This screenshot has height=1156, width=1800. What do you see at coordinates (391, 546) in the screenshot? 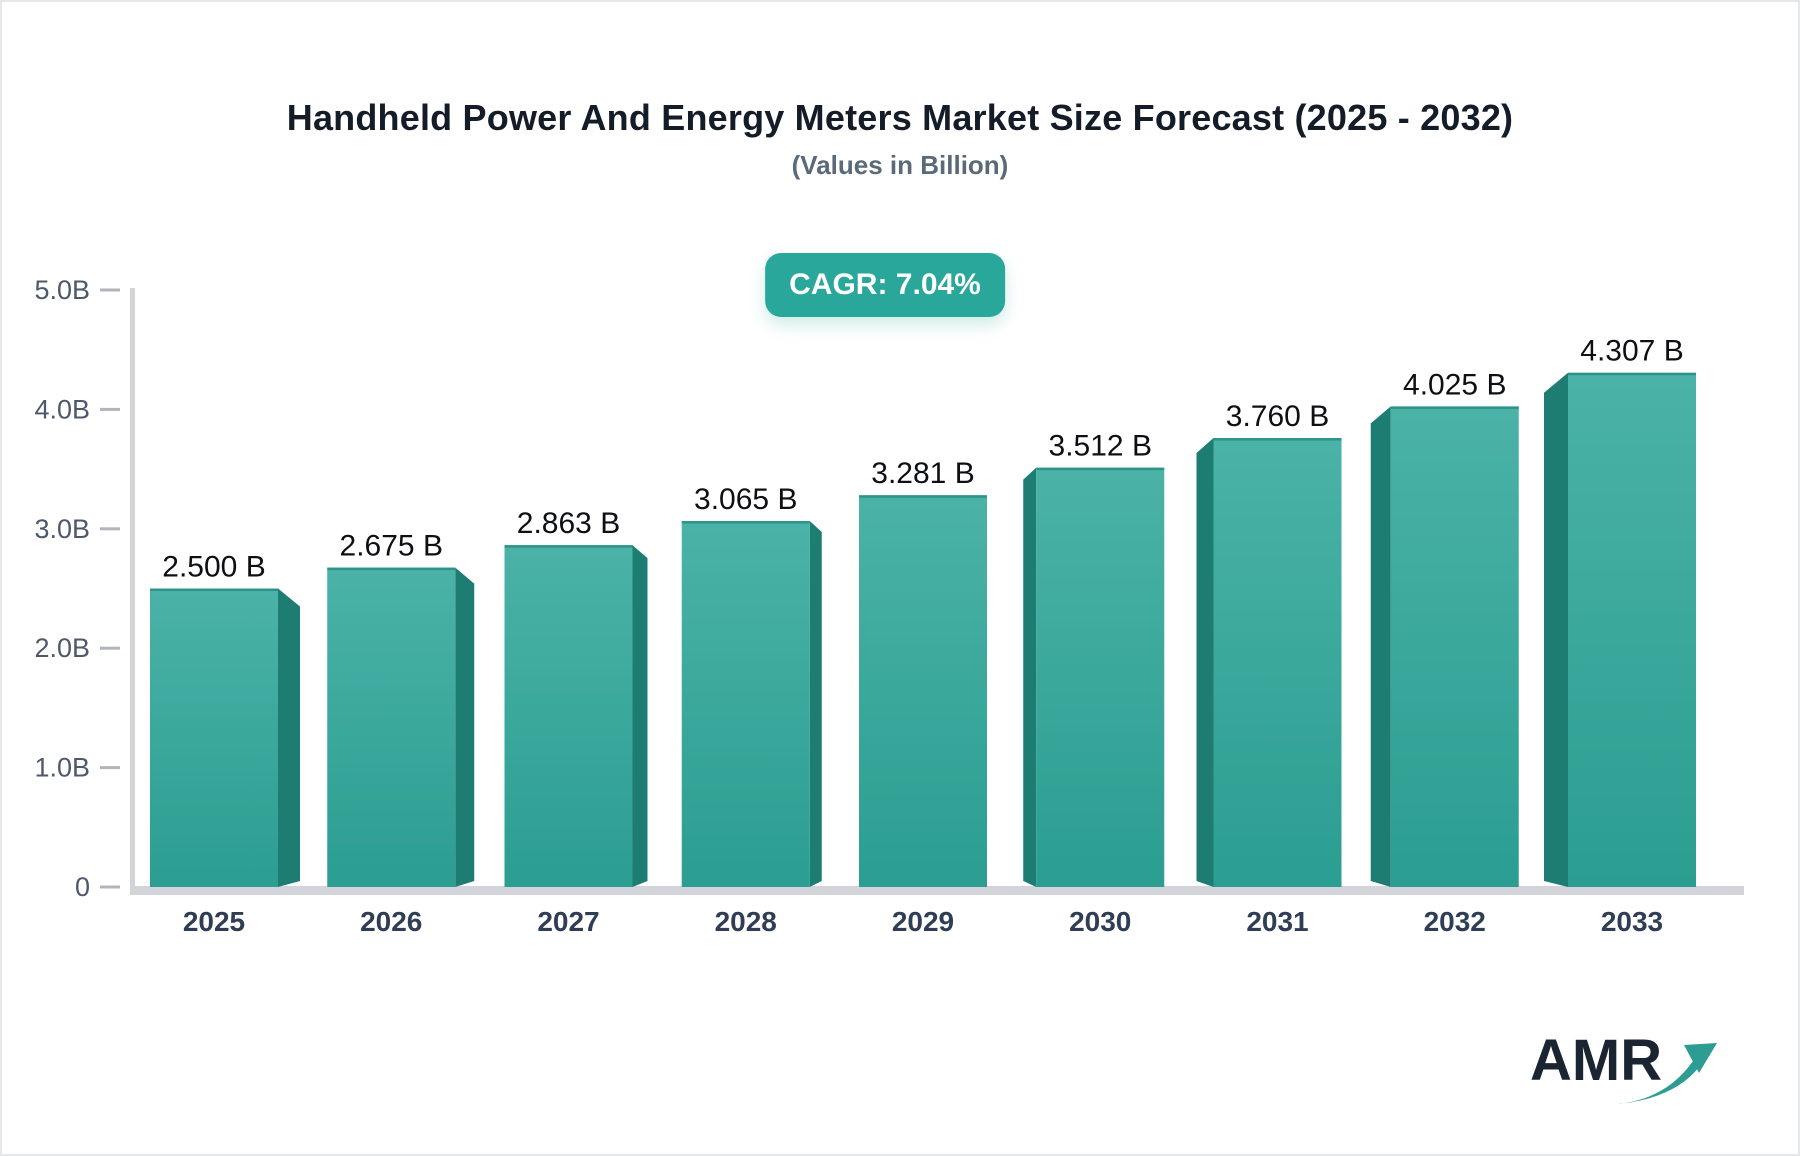
I see `bar-value-label: 2.675 B` at bounding box center [391, 546].